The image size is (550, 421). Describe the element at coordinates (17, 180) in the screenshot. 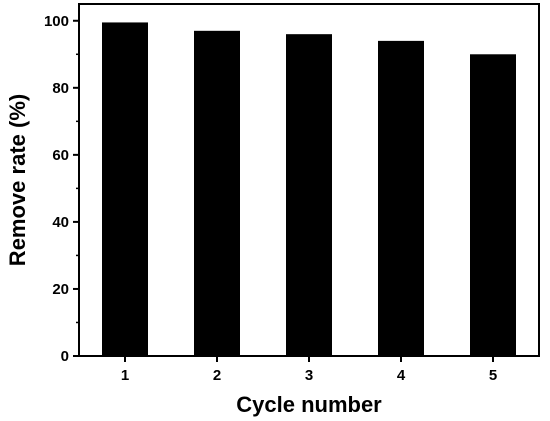

I see `y-axis-title: Remove rate (%)` at that location.